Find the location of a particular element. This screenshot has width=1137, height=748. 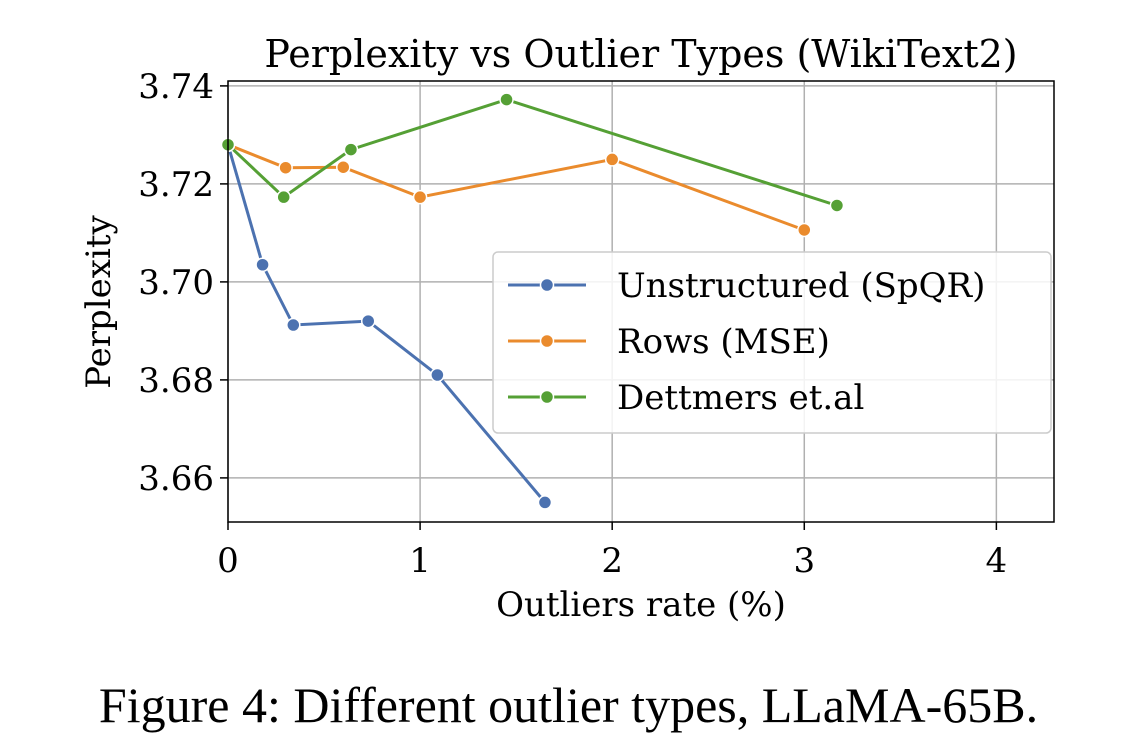

x-tick-label: 1 is located at coordinates (420, 561).